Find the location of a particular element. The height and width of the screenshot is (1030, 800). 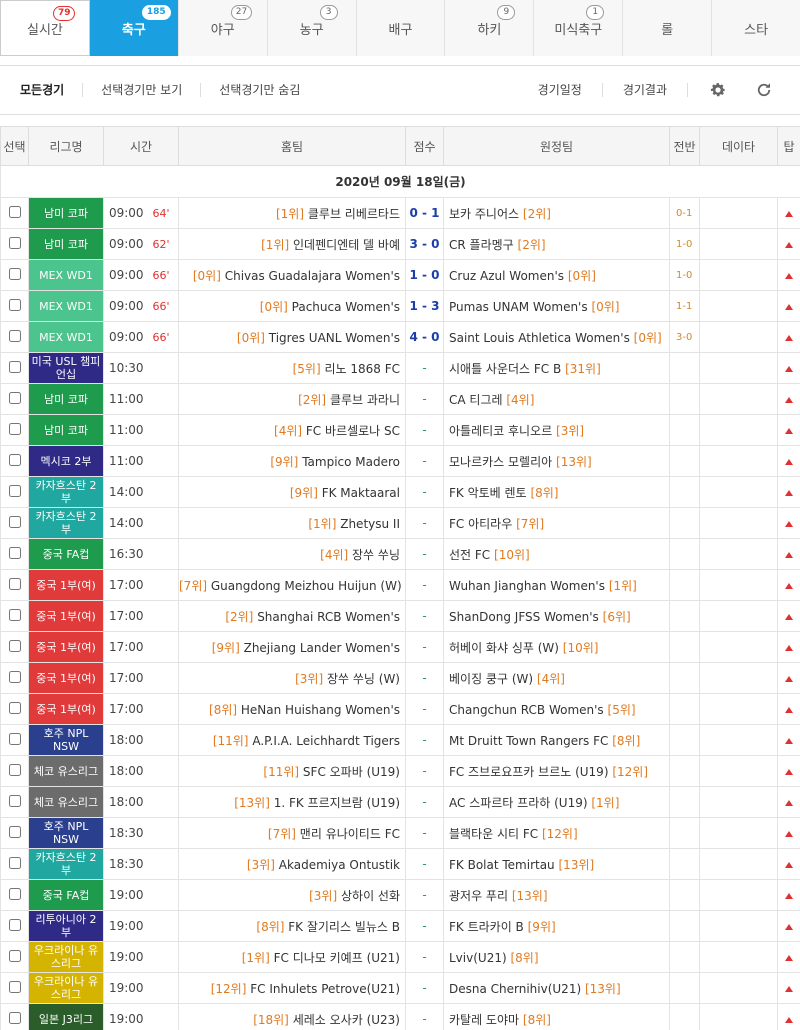

league-cell: 체코 유스리그 is located at coordinates (66, 771).